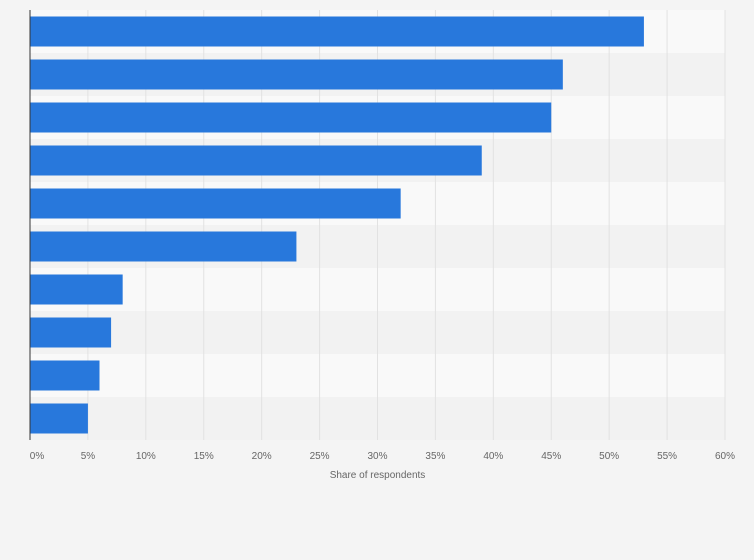  Describe the element at coordinates (146, 456) in the screenshot. I see `x-tick-label: 10%` at that location.